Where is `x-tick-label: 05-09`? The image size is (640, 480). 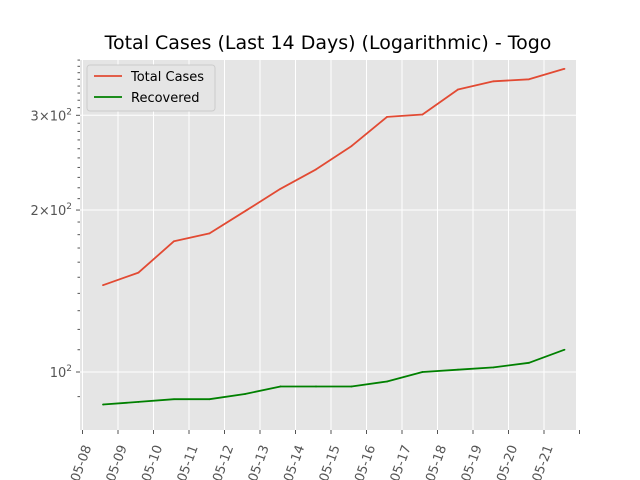
x-tick-label: 05-09 is located at coordinates (117, 461).